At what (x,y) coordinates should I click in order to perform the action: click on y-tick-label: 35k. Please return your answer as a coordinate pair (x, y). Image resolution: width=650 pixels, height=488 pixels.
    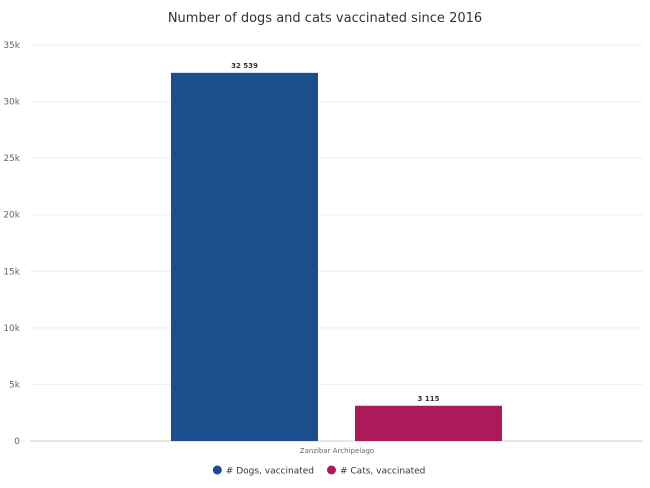
    Looking at the image, I should click on (11, 46).